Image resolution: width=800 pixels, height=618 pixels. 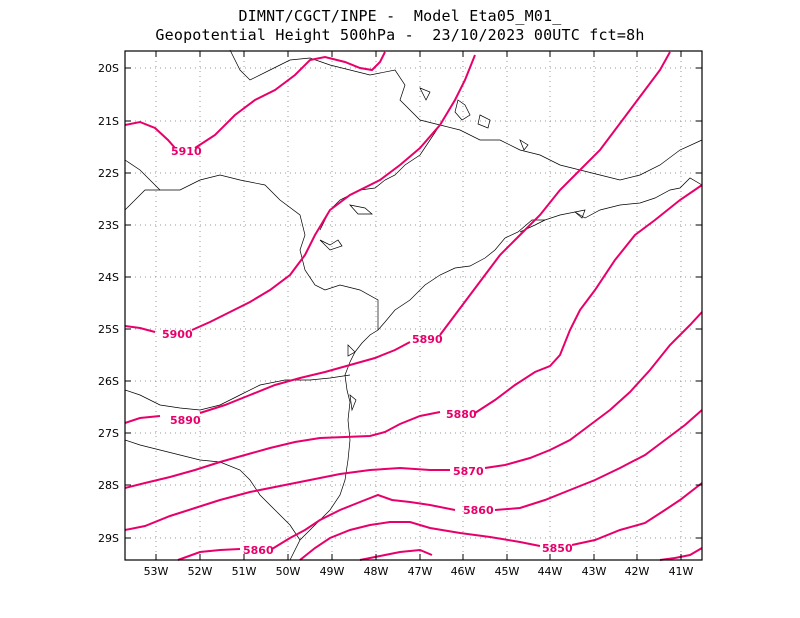 I want to click on contour-5880-east, so click(x=588, y=299).